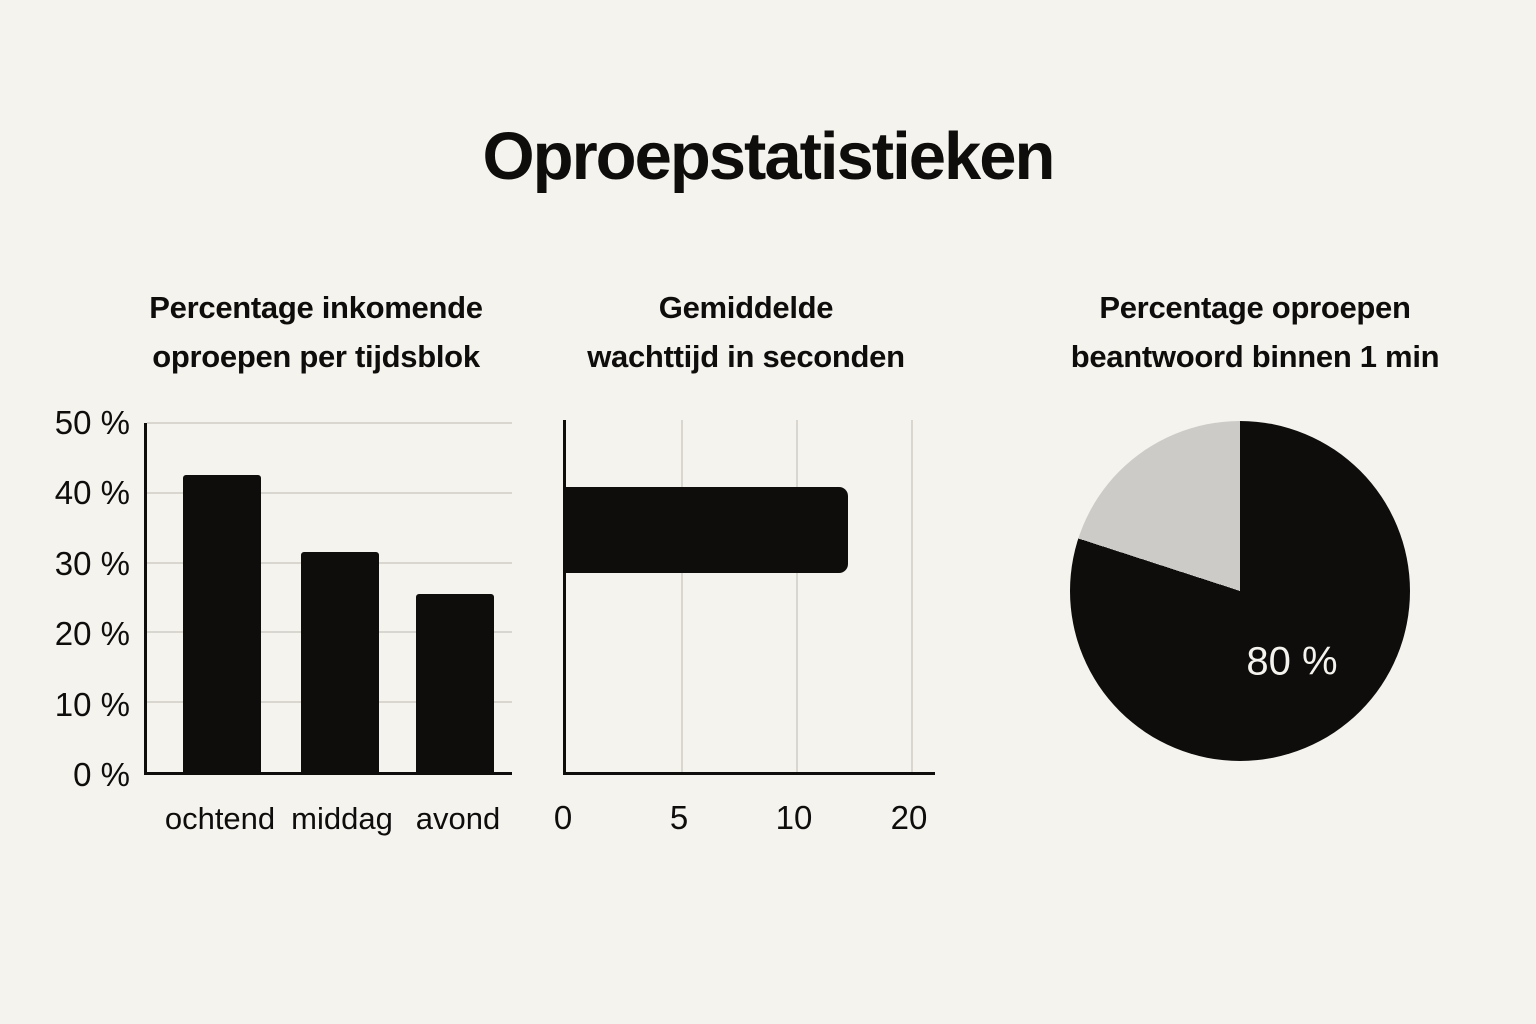 The height and width of the screenshot is (1024, 1536). Describe the element at coordinates (92, 563) in the screenshot. I see `y-tick-label: 30 %` at that location.